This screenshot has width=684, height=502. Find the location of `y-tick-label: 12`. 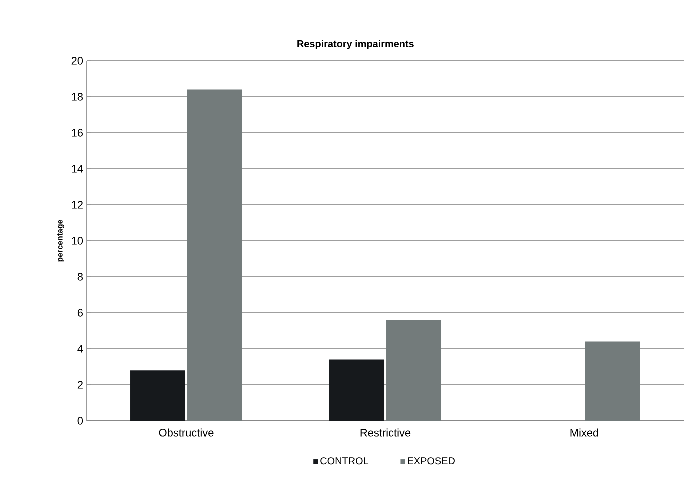

y-tick-label: 12 is located at coordinates (77, 205).